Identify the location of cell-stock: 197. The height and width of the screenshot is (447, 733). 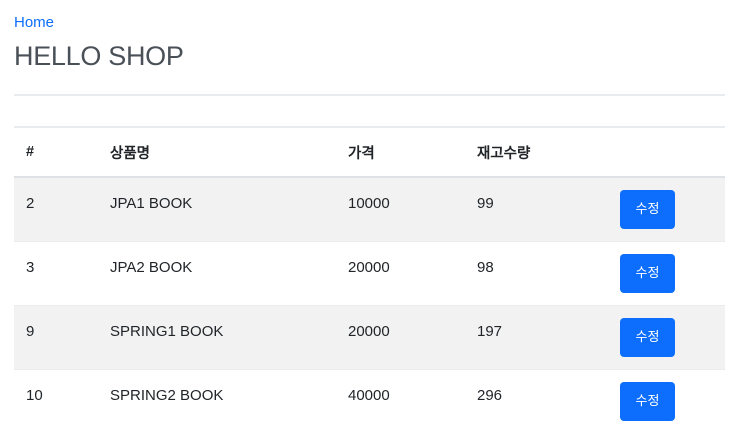
(534, 336).